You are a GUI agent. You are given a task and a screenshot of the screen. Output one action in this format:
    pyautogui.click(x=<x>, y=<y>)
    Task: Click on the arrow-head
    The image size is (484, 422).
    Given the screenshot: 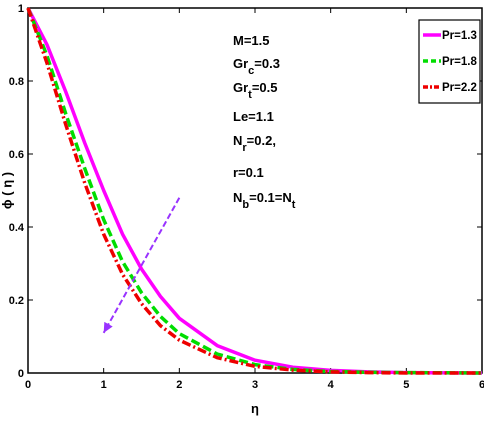 What is the action you would take?
    pyautogui.click(x=108, y=327)
    